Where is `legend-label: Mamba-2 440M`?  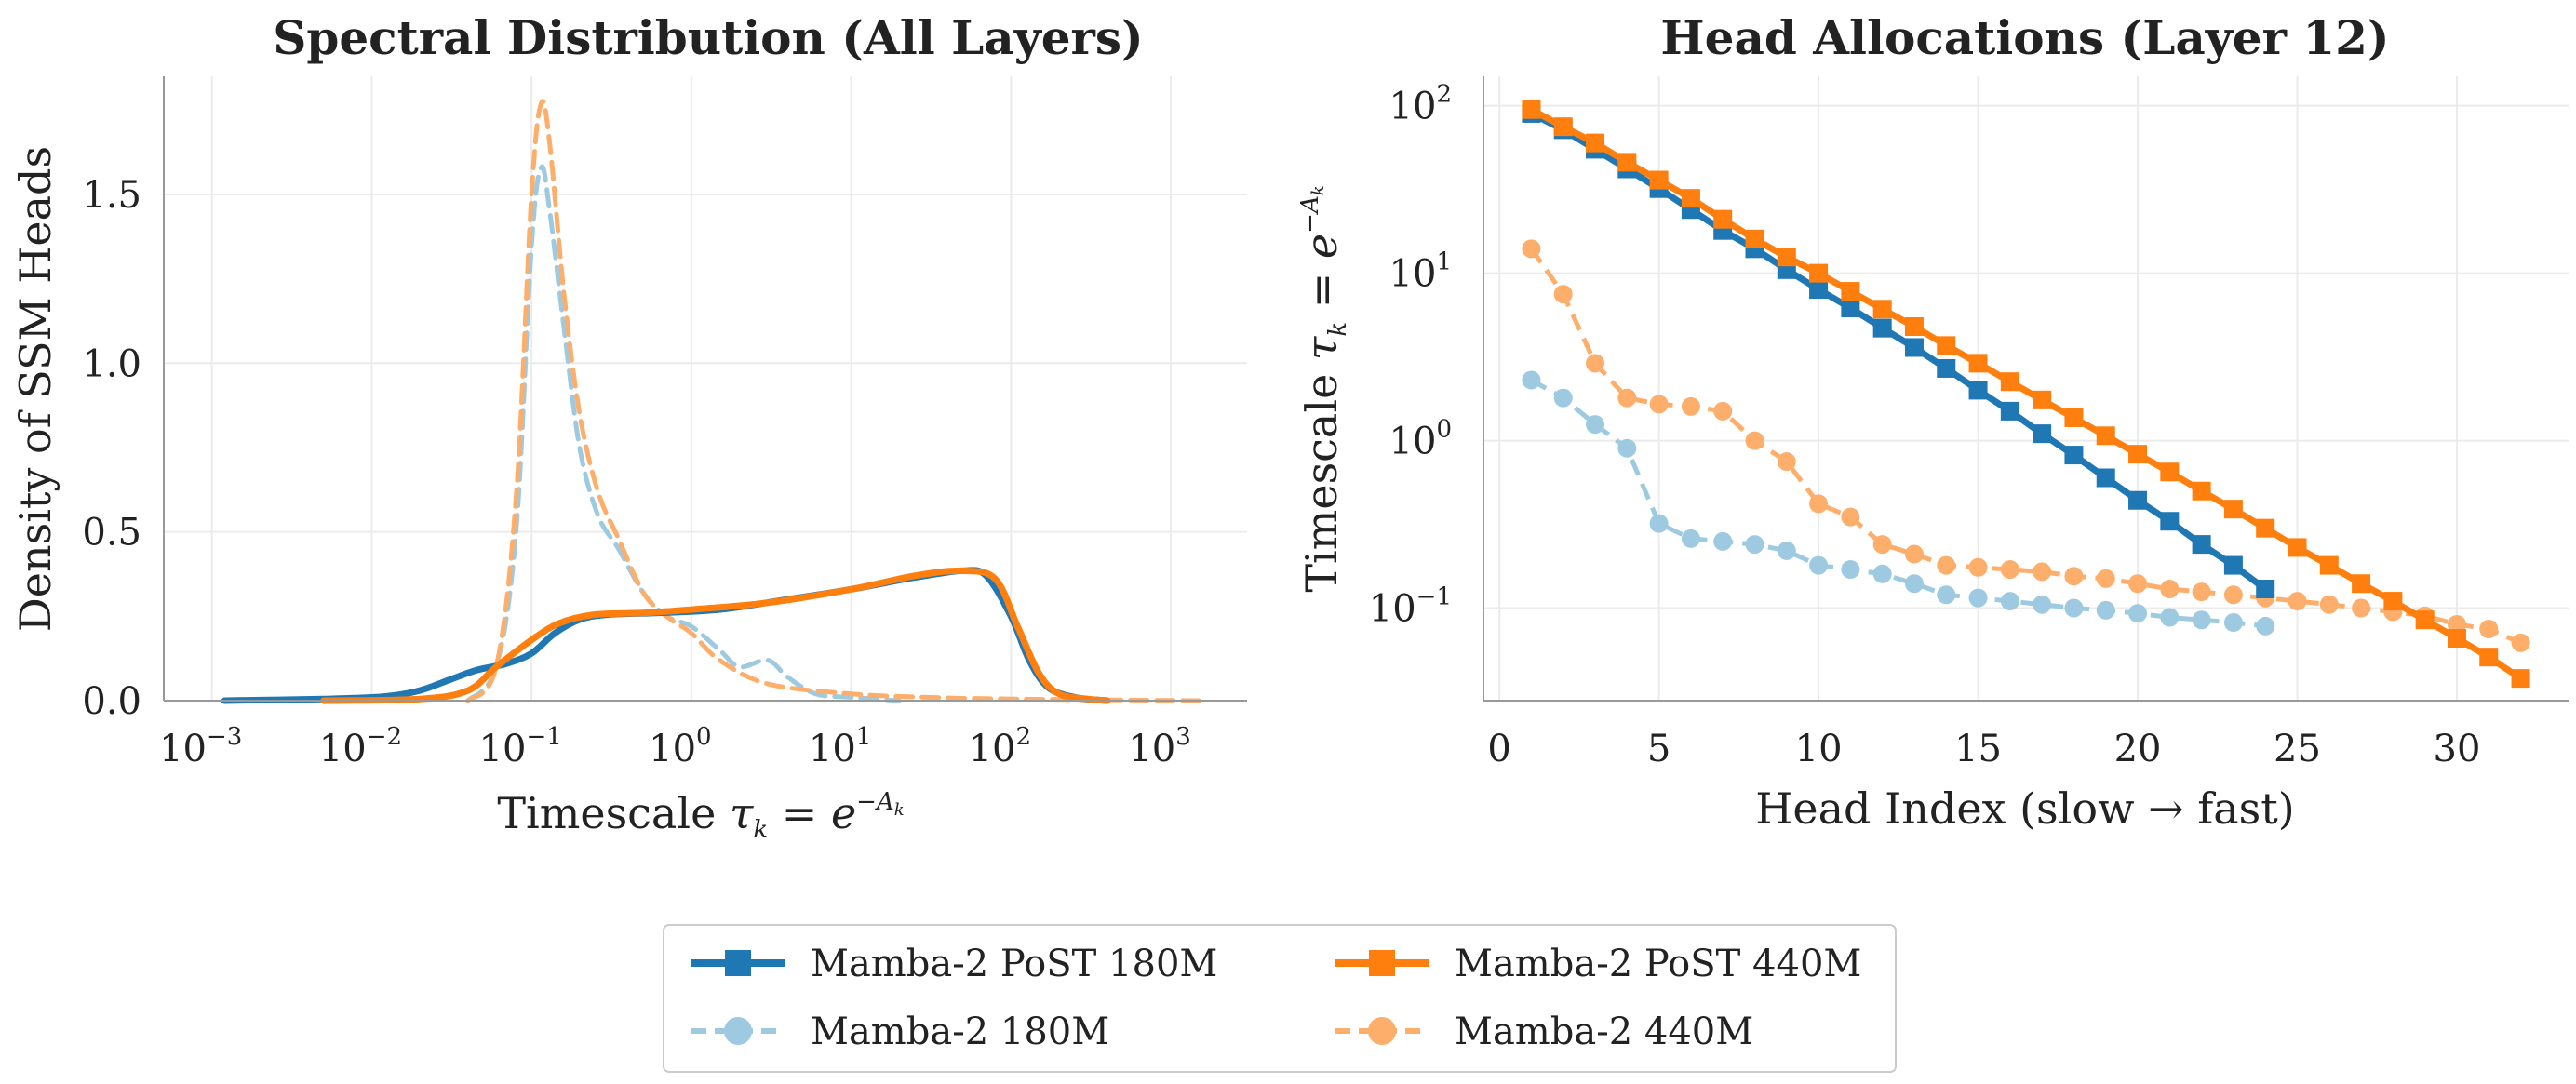 legend-label: Mamba-2 440M is located at coordinates (1604, 1032).